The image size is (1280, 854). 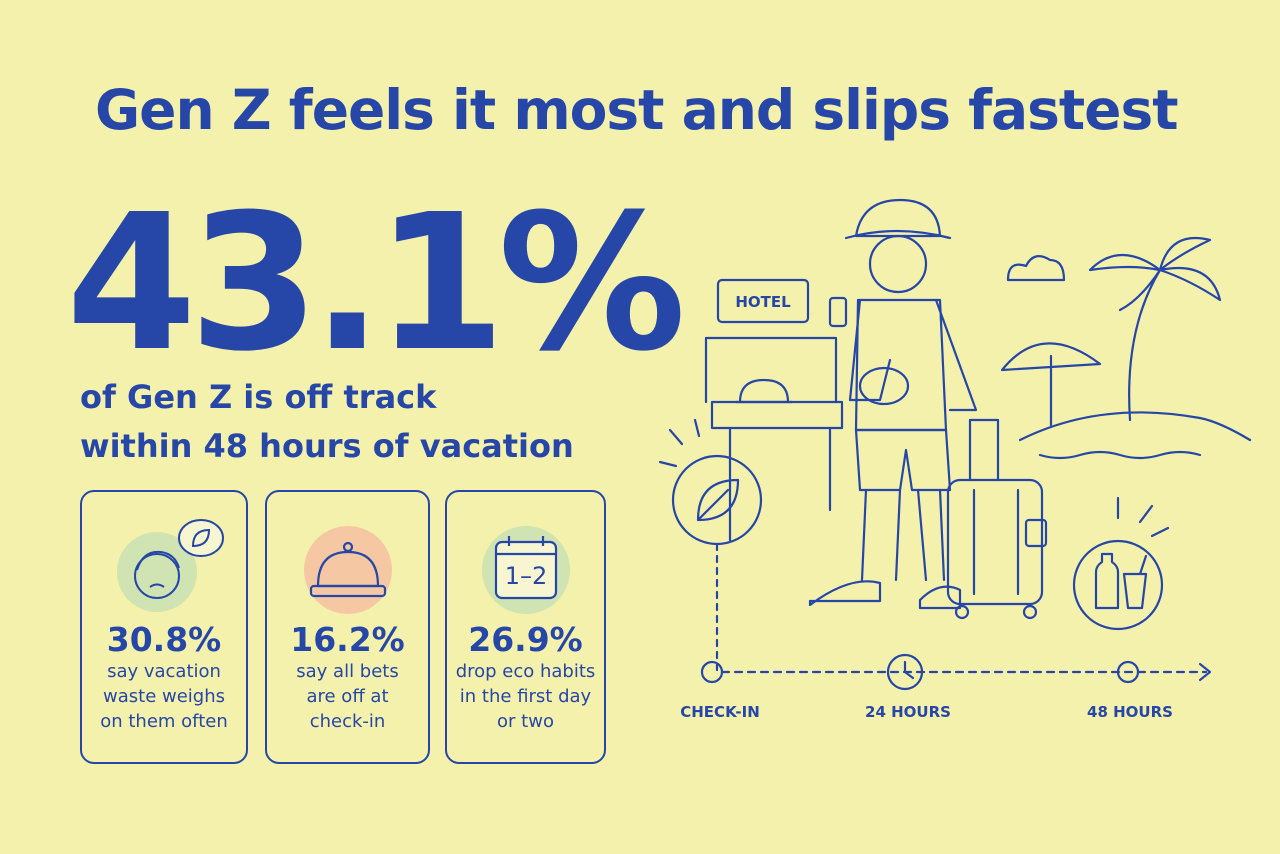 What do you see at coordinates (525, 576) in the screenshot?
I see `calendar-label: 1–2` at bounding box center [525, 576].